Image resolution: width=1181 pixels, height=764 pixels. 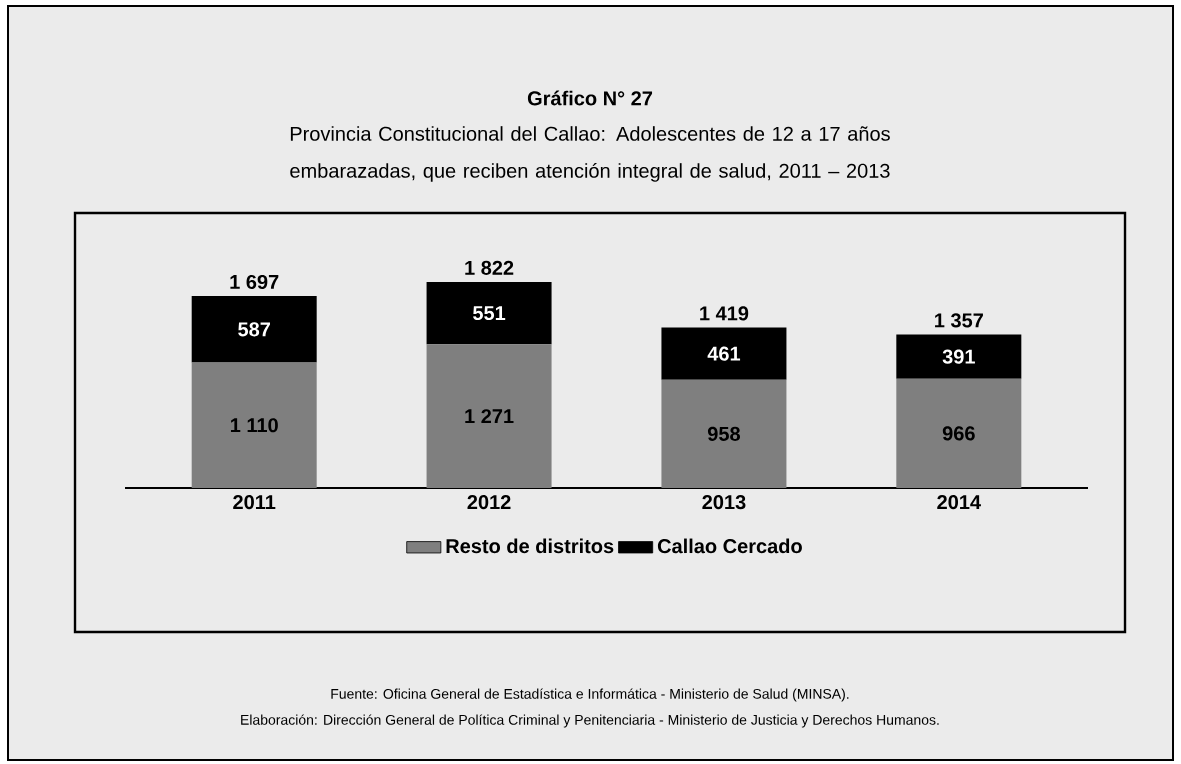 What do you see at coordinates (590, 154) in the screenshot?
I see `chart-subtitle: Provincia Constitucional del Callao: Adolescentes de 12 a 17 años embarazadas, que reciben atención integral de salud, 2011 – 2013` at bounding box center [590, 154].